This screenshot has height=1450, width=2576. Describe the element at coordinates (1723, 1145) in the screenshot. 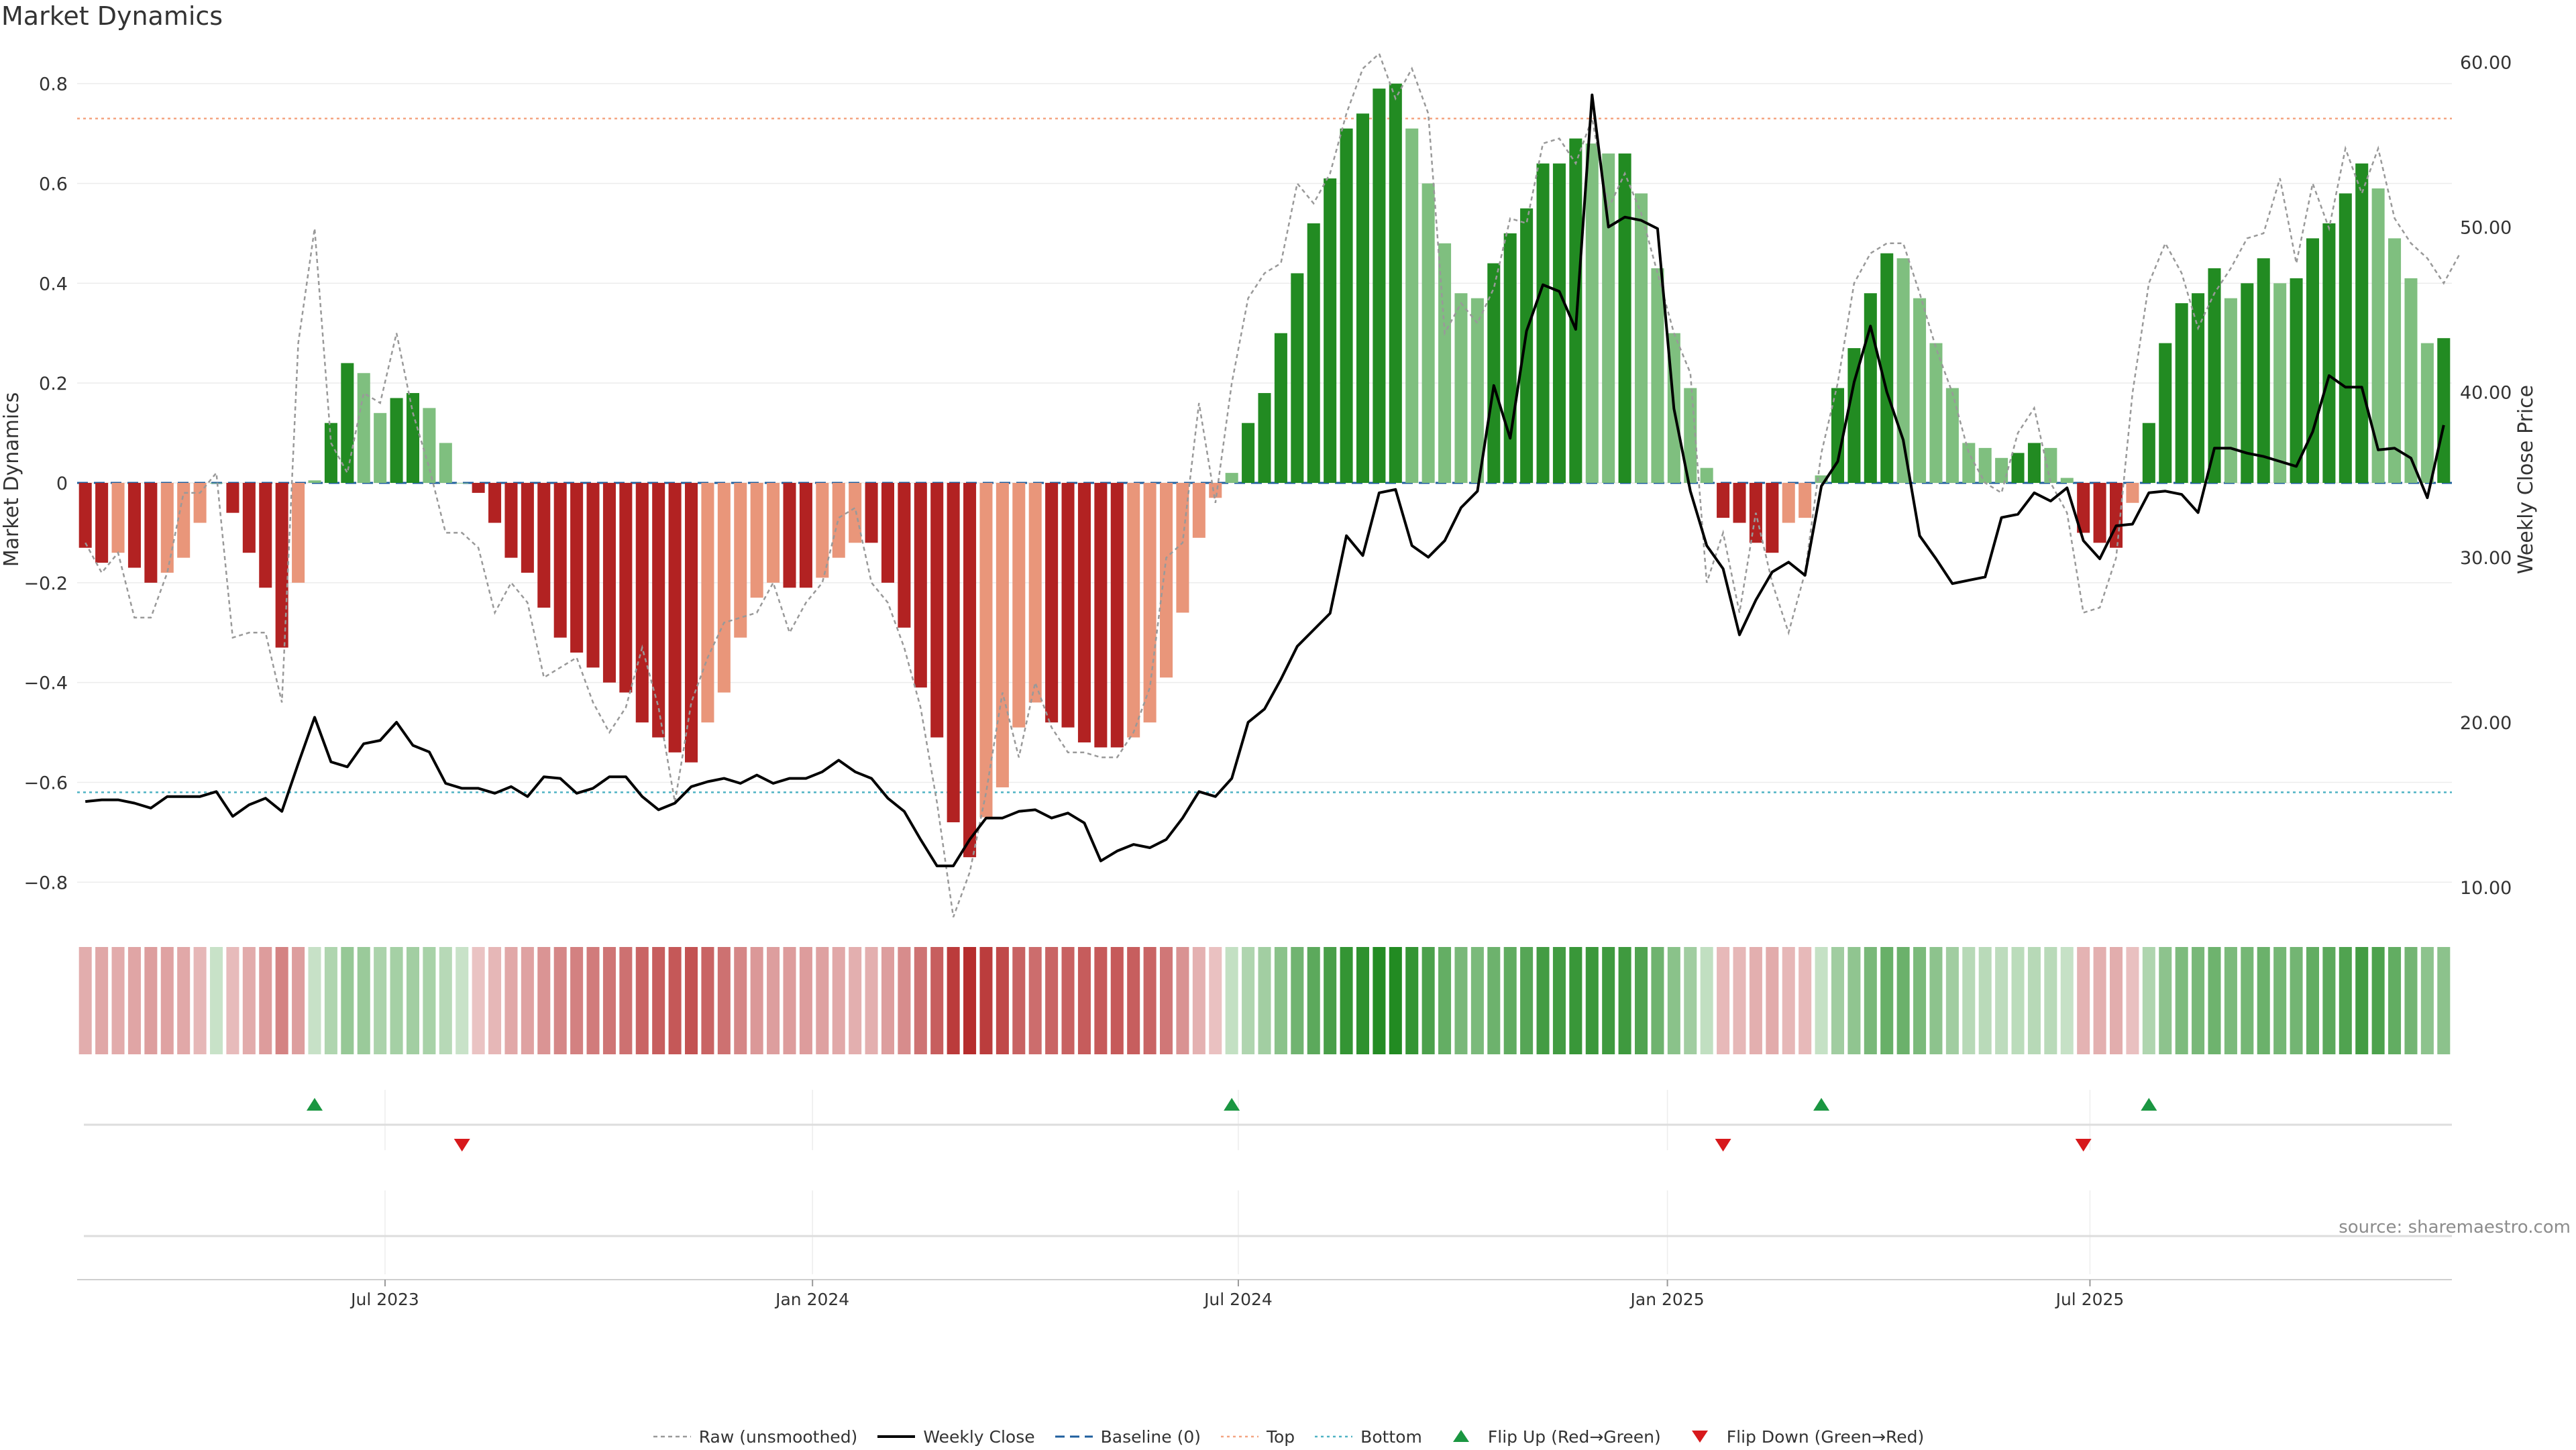

I see `flip-down-marker` at that location.